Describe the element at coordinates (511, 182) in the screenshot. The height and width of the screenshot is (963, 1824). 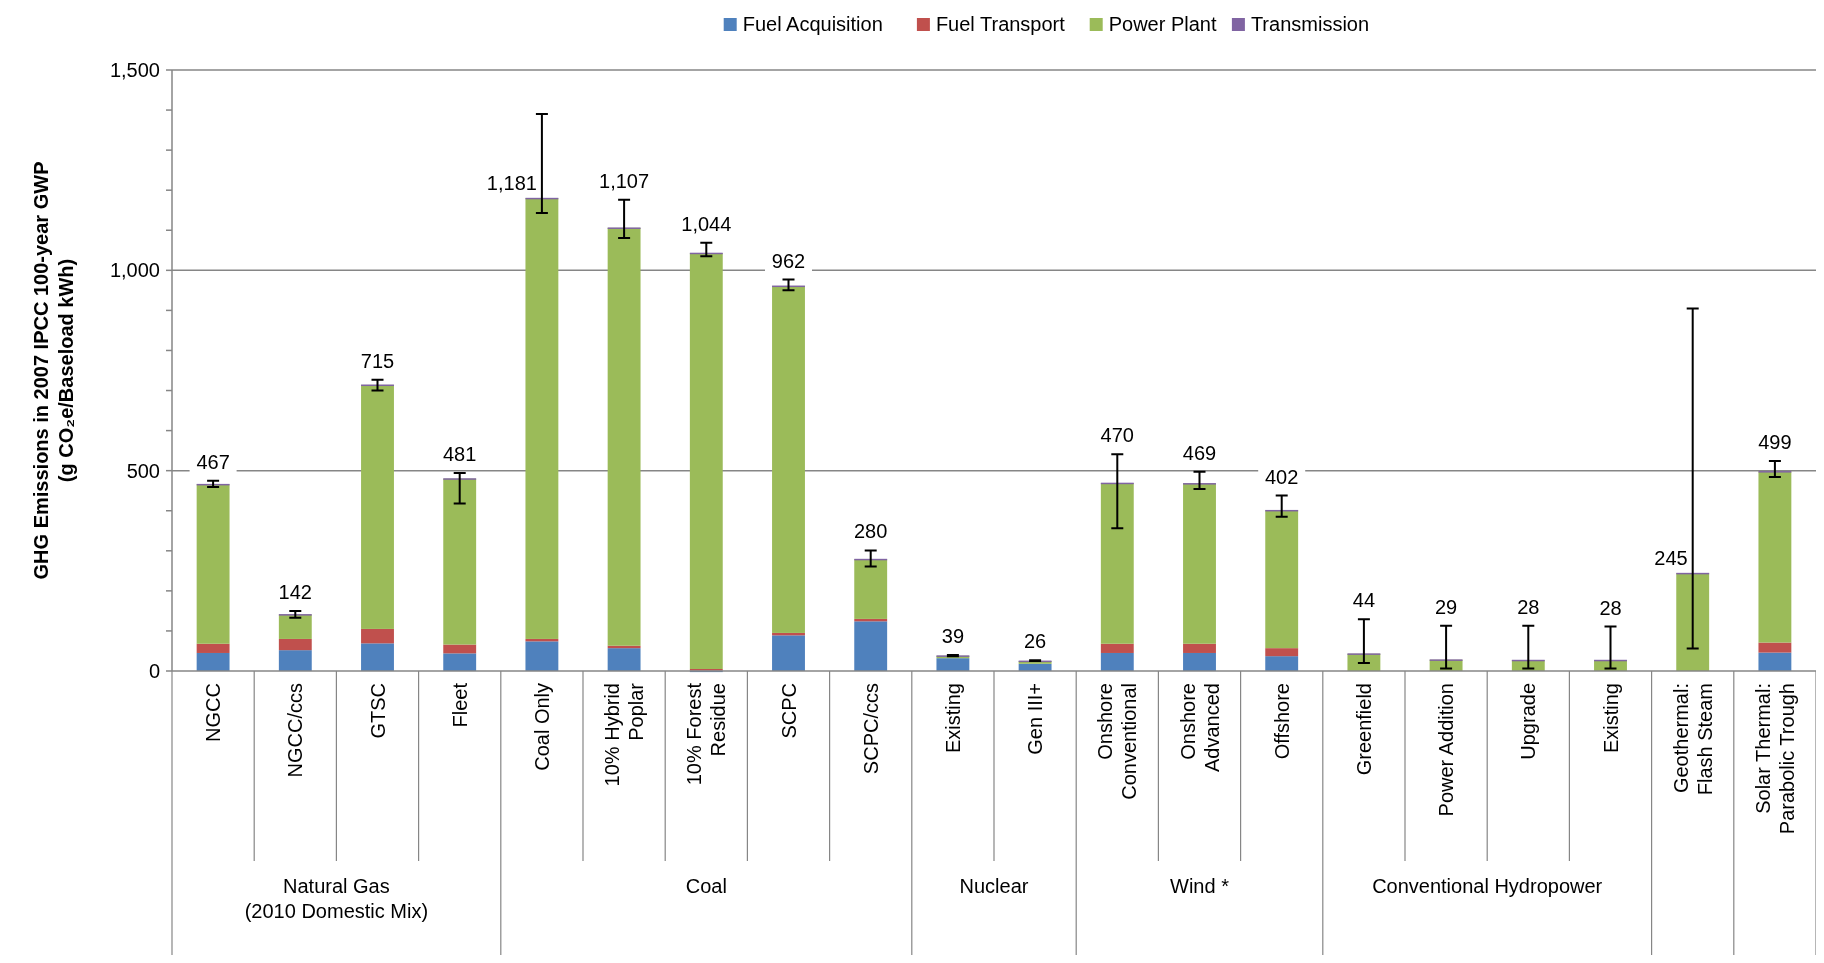
I see `total-label: 1,181` at that location.